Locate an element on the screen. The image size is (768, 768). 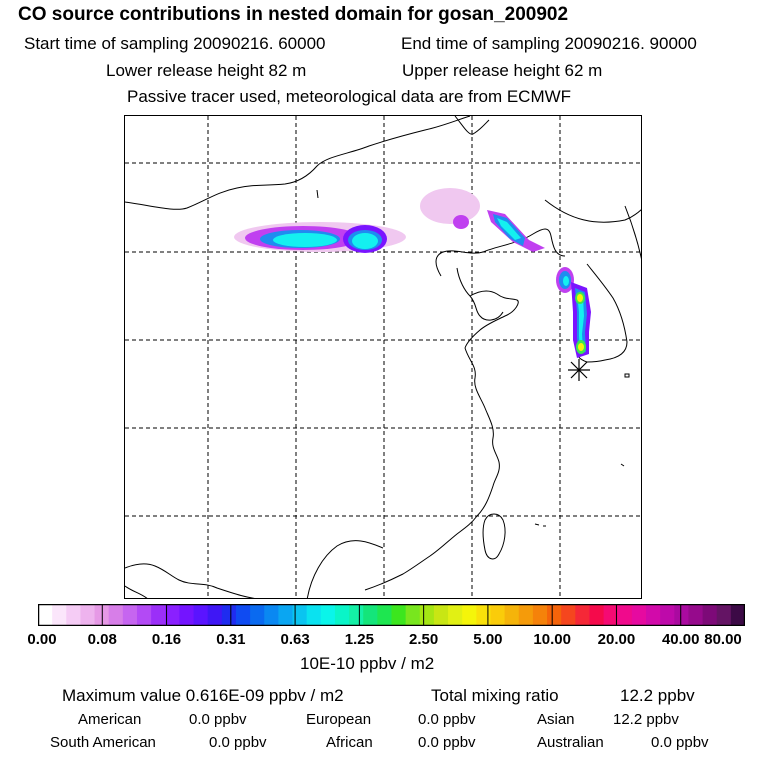
colorbar-tick-label: 10.00 is located at coordinates (552, 639).